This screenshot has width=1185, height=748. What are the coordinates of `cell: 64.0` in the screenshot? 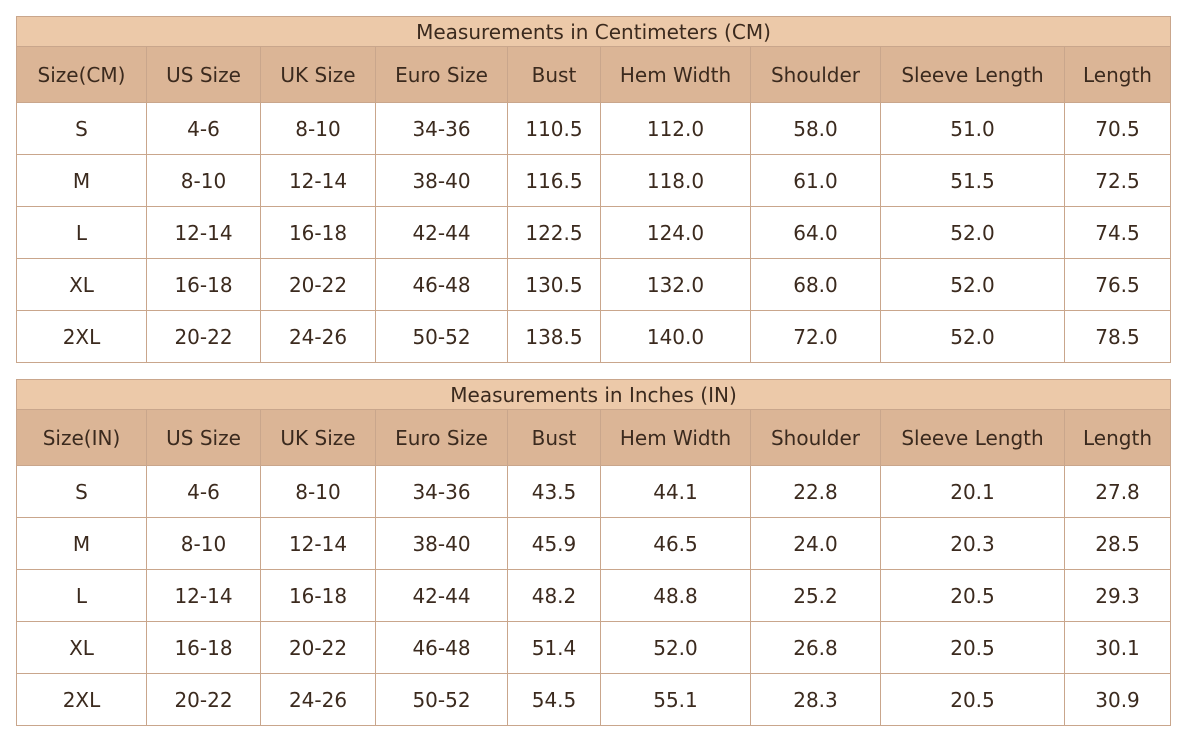 It's located at (815, 232).